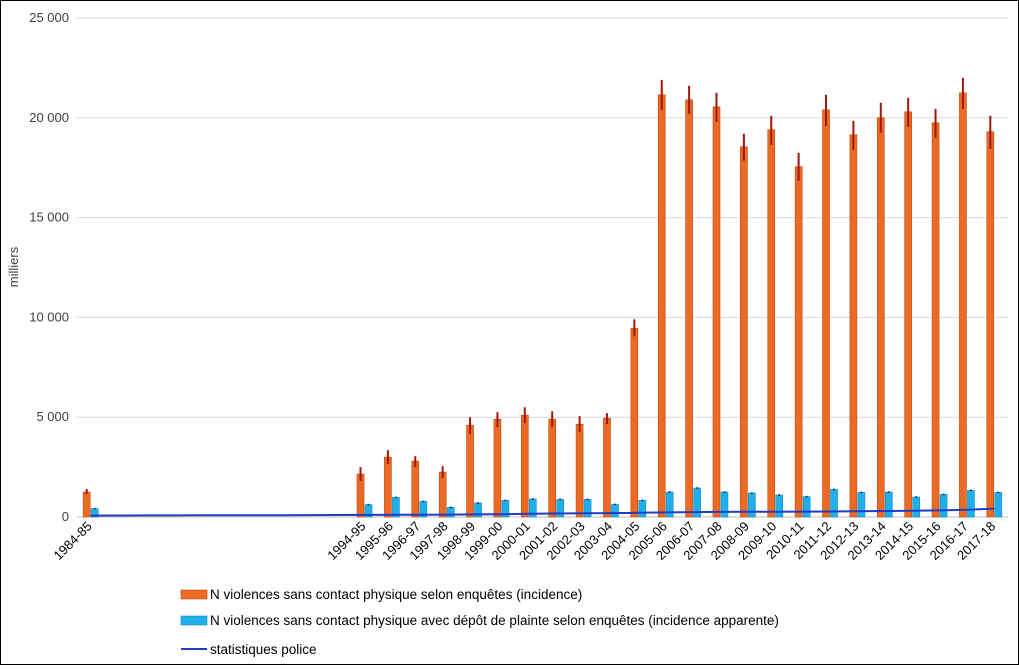 The image size is (1019, 669). Describe the element at coordinates (52, 416) in the screenshot. I see `y-tick-label: 5 000` at that location.